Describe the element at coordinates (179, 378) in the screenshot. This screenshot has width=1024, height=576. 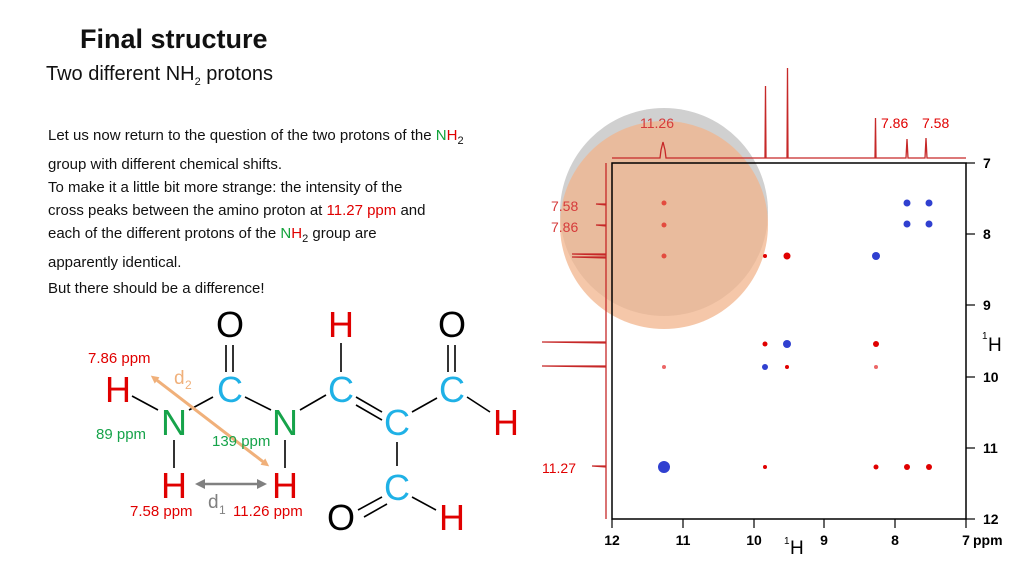
I see `label-d2: d` at that location.